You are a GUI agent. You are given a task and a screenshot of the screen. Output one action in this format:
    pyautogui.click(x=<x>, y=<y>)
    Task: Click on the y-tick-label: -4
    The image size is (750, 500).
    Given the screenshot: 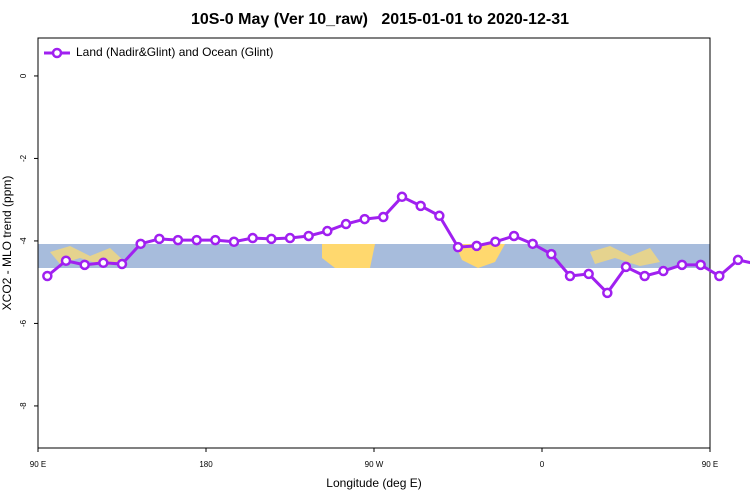 What is the action you would take?
    pyautogui.click(x=23, y=241)
    